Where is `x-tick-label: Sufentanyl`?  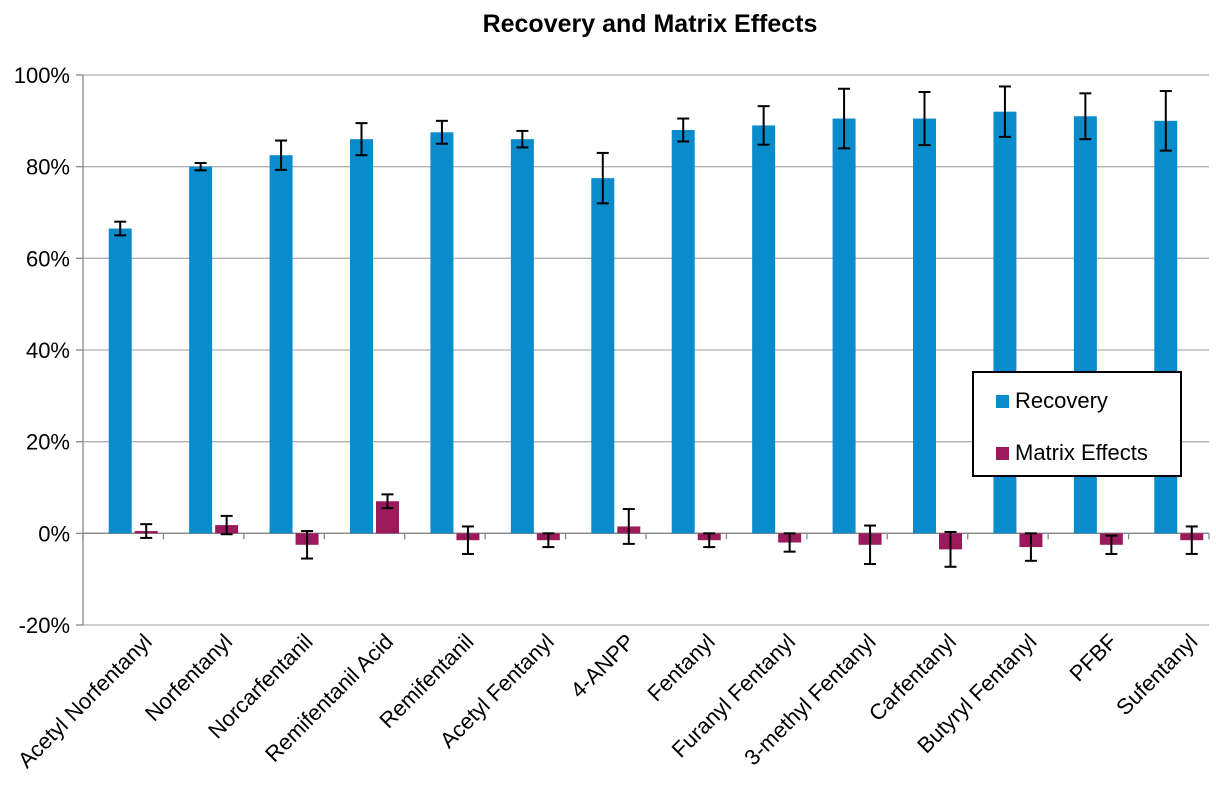
x-tick-label: Sufentanyl is located at coordinates (1156, 674).